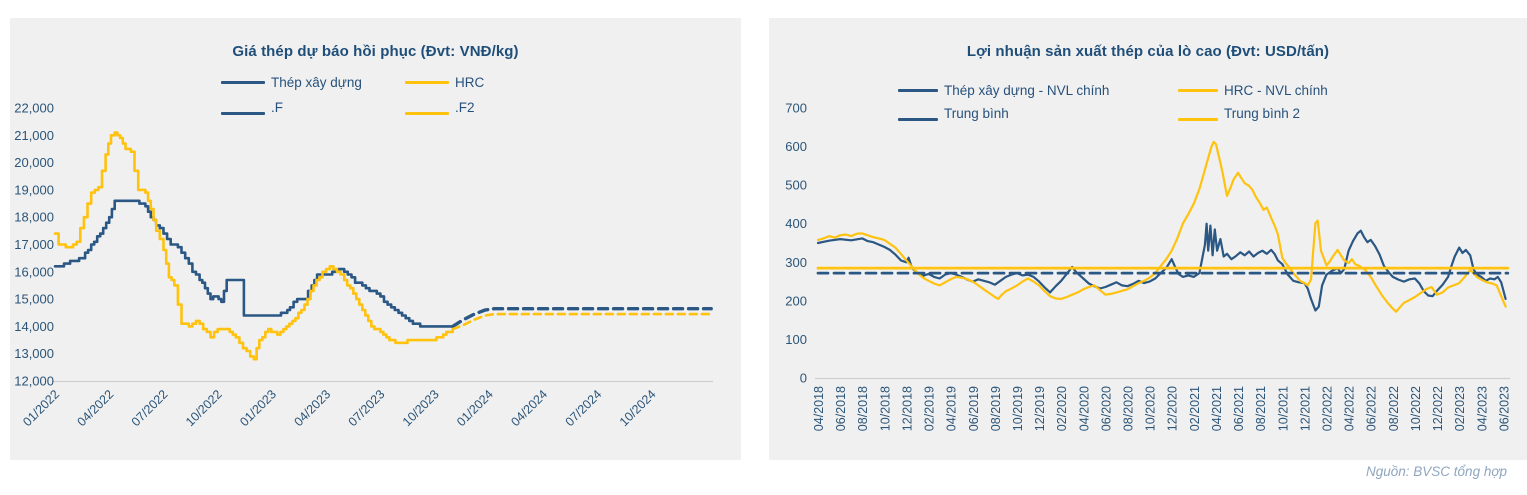 The image size is (1527, 495). Describe the element at coordinates (1438, 408) in the screenshot. I see `x-tick-label: 12/2022` at that location.